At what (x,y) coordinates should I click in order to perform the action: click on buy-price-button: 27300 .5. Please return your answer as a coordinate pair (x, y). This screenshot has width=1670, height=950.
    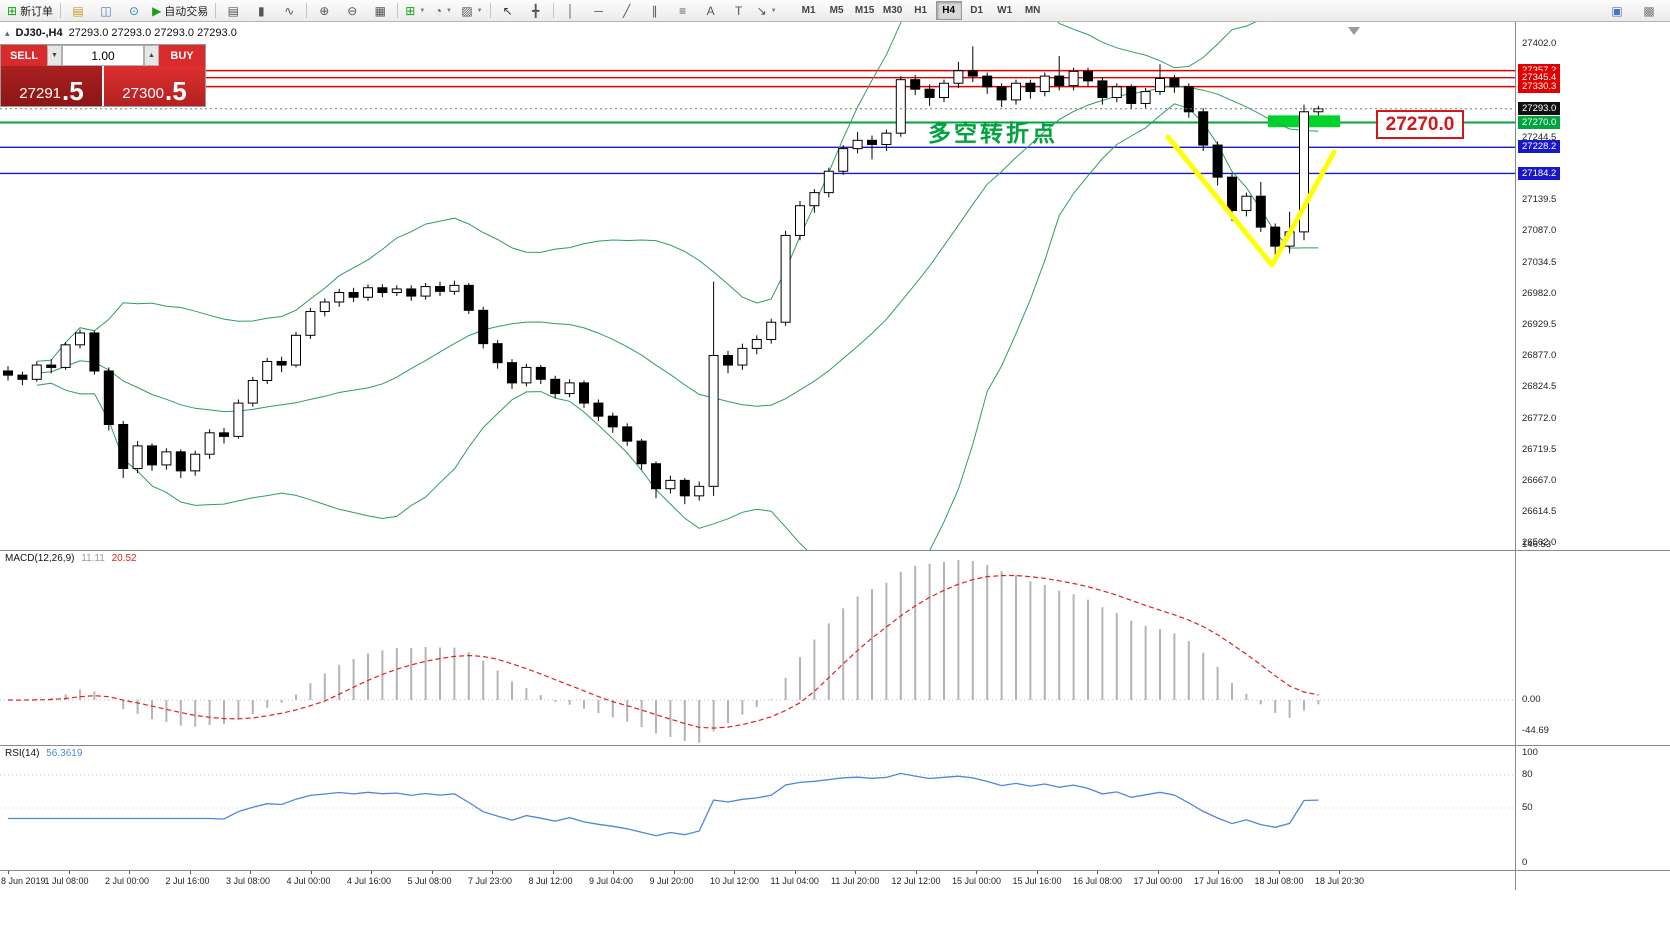
    Looking at the image, I should click on (154, 86).